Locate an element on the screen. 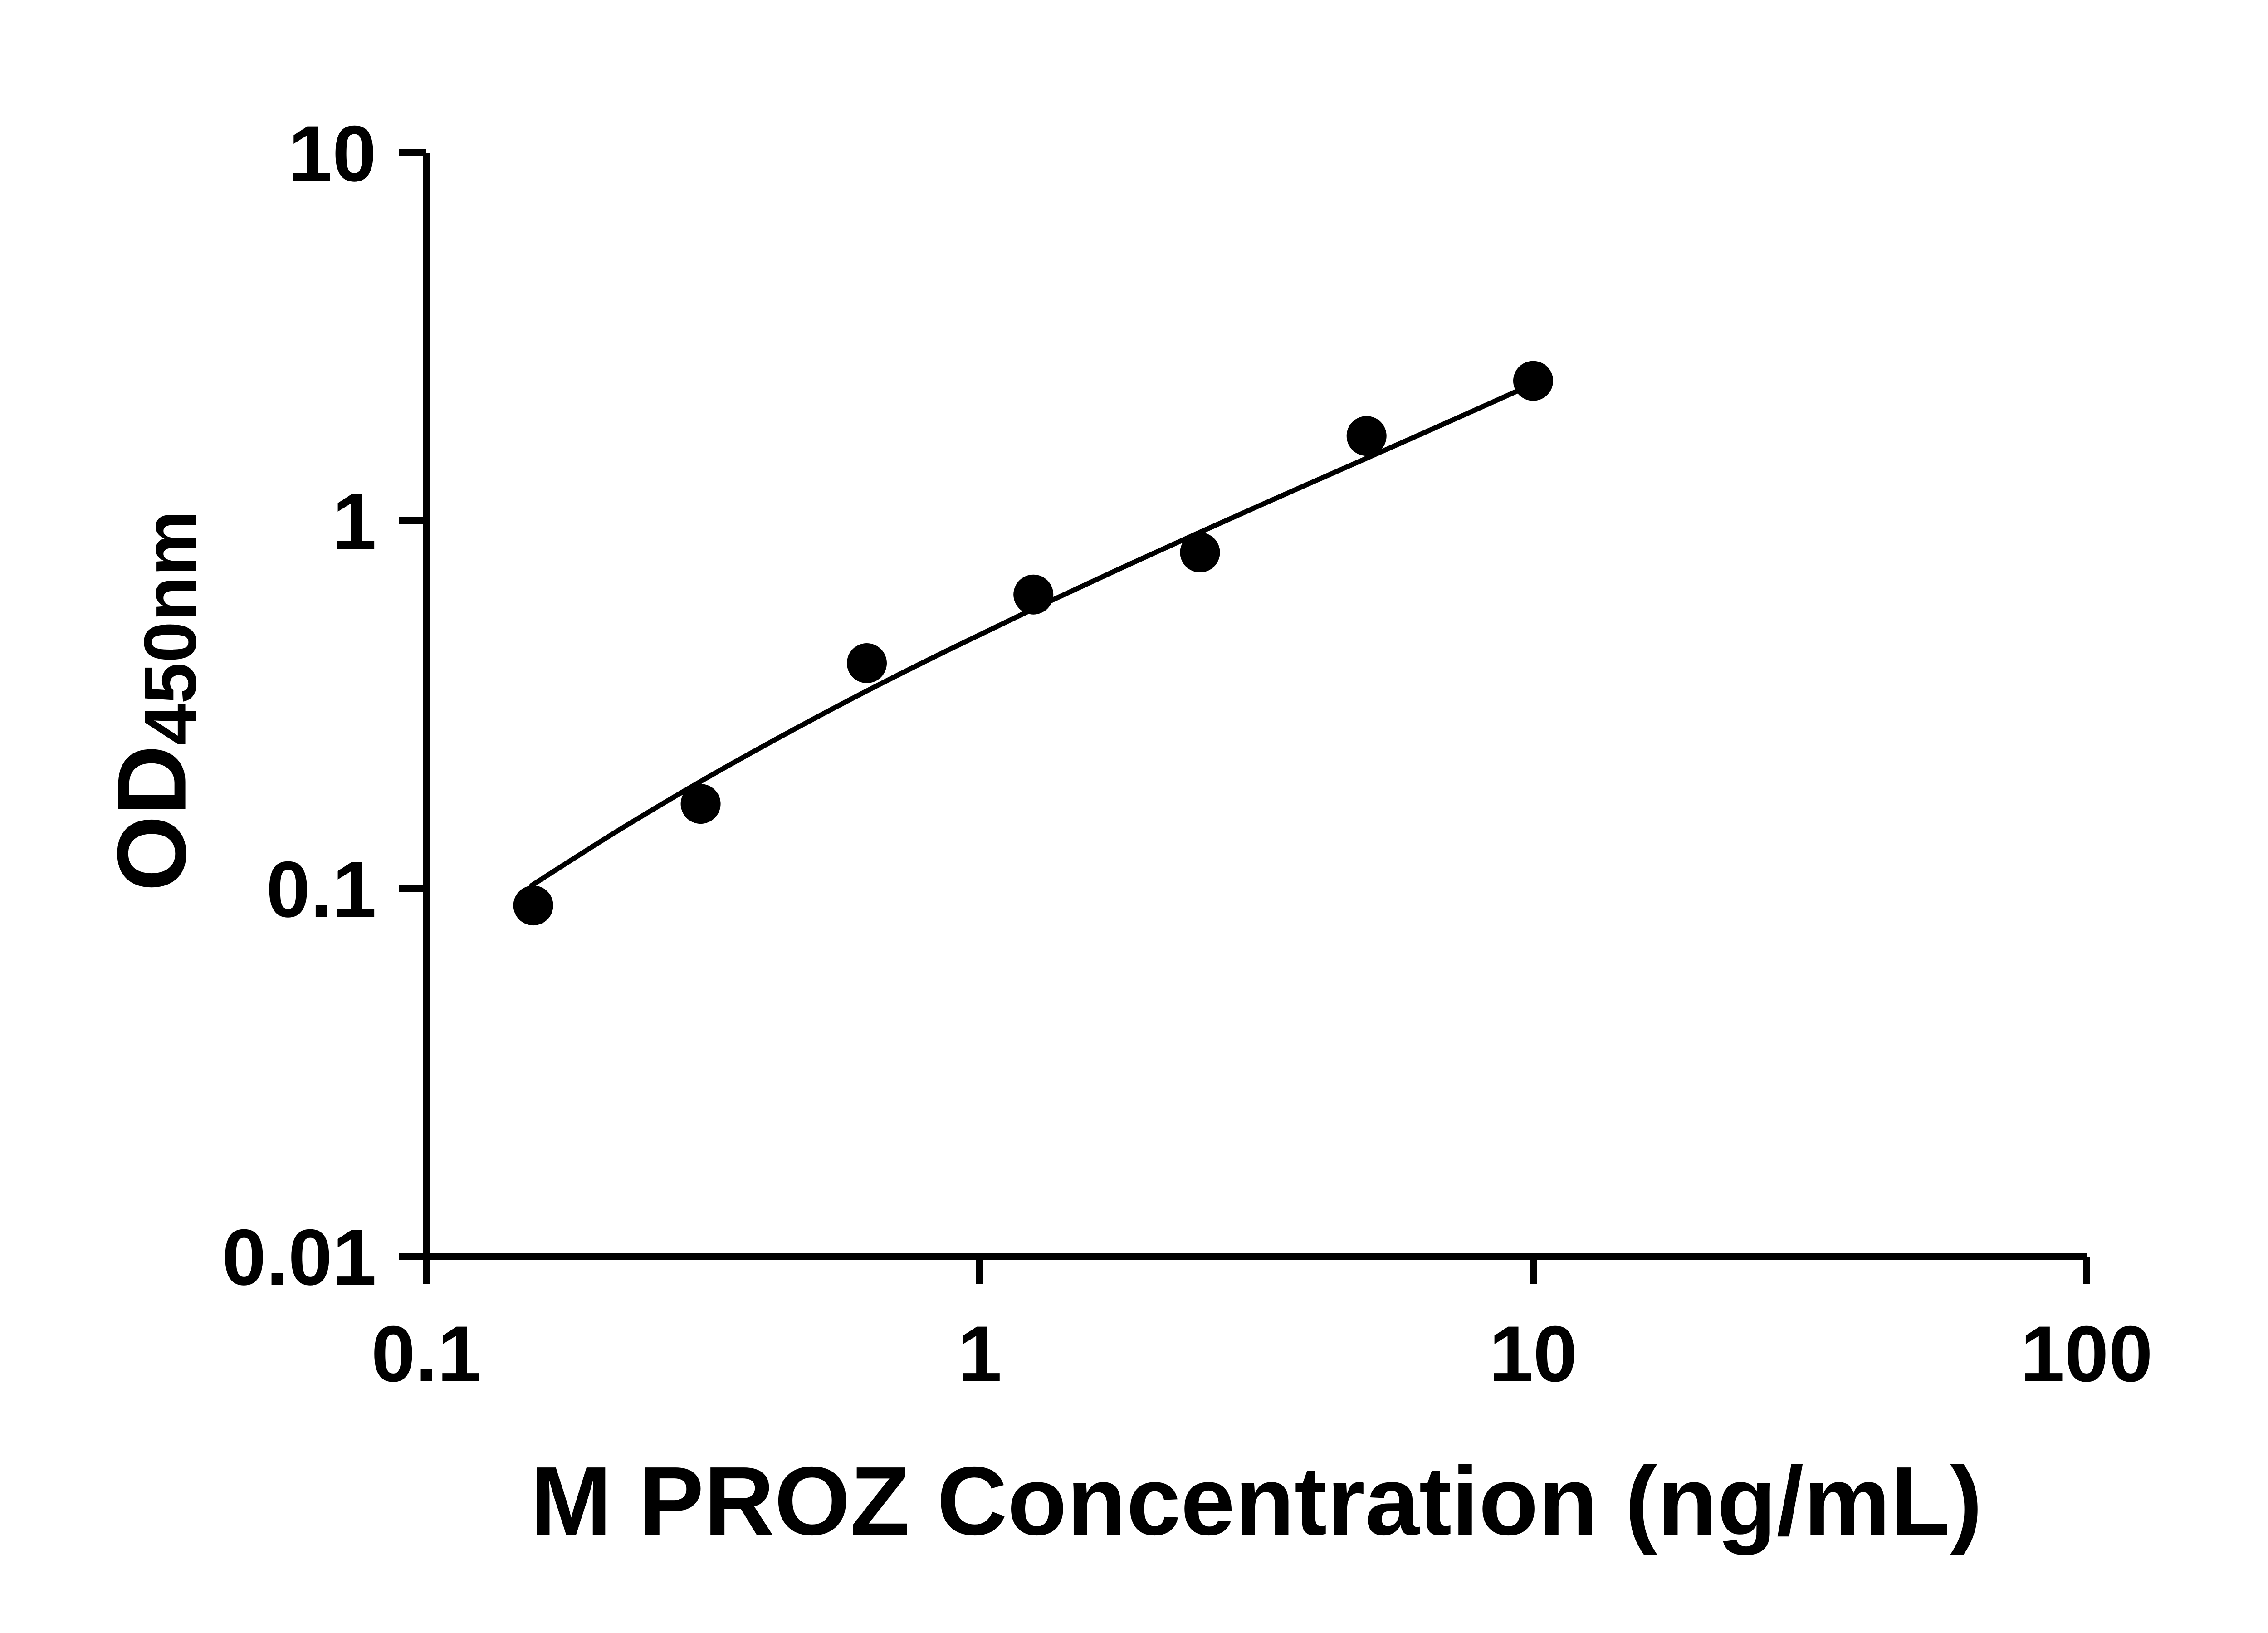  x-tick-label: 100 is located at coordinates (2086, 1354).